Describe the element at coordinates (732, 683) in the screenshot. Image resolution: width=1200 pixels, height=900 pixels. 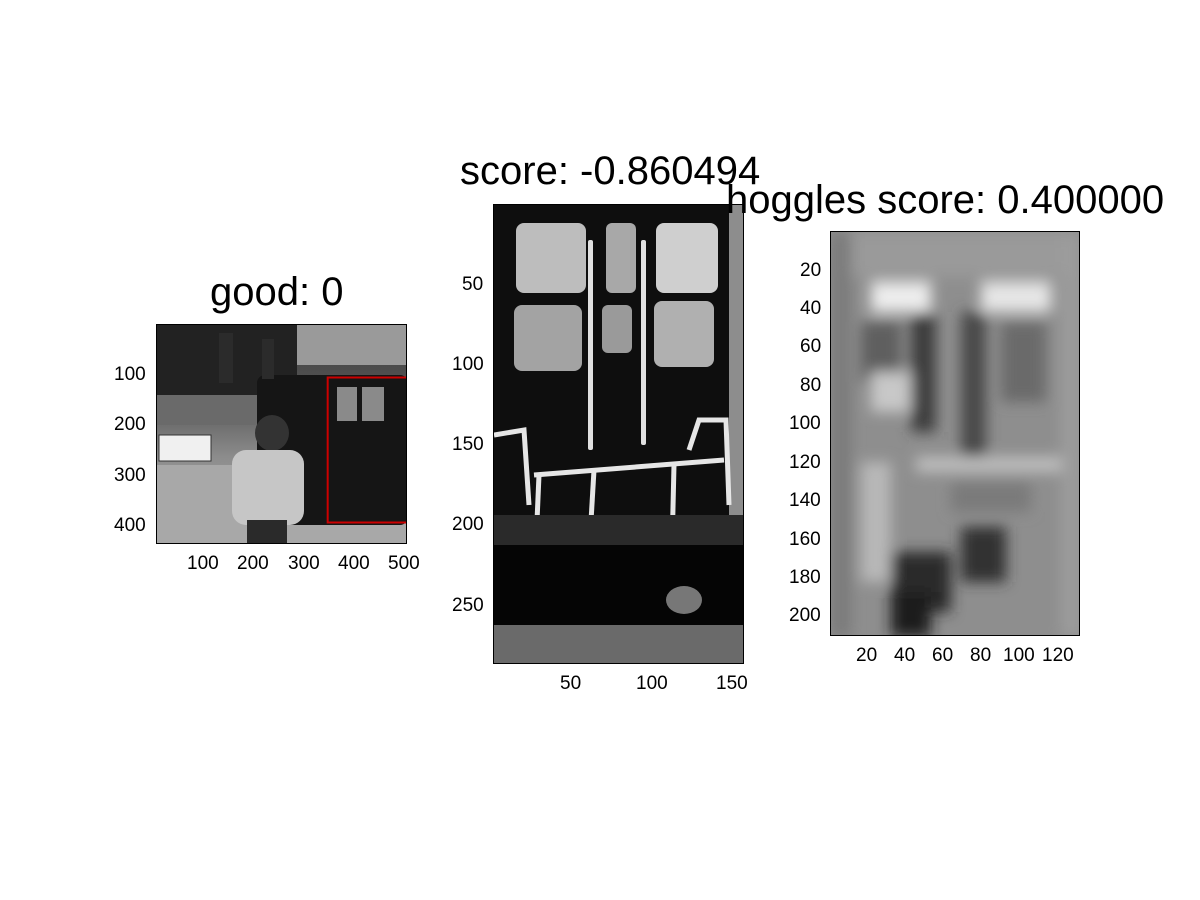
I see `x-tick-label: 150` at that location.